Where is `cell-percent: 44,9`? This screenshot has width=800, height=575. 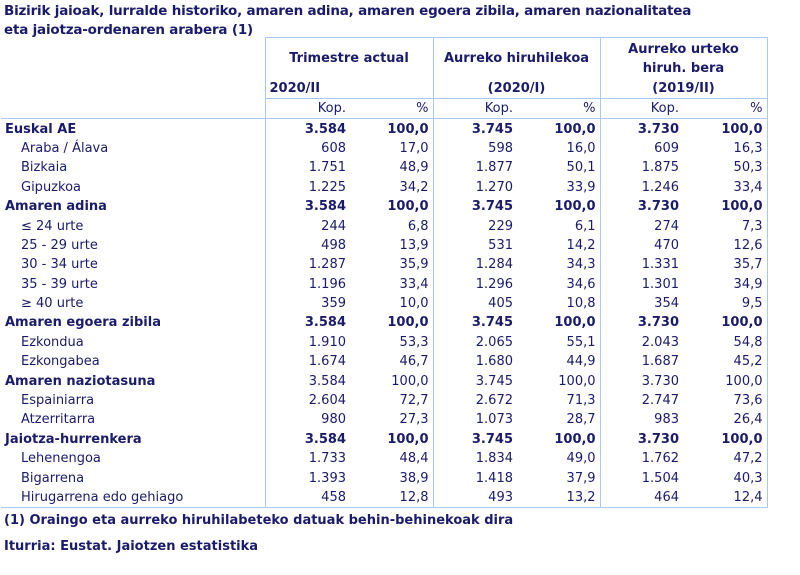
cell-percent: 44,9 is located at coordinates (559, 362).